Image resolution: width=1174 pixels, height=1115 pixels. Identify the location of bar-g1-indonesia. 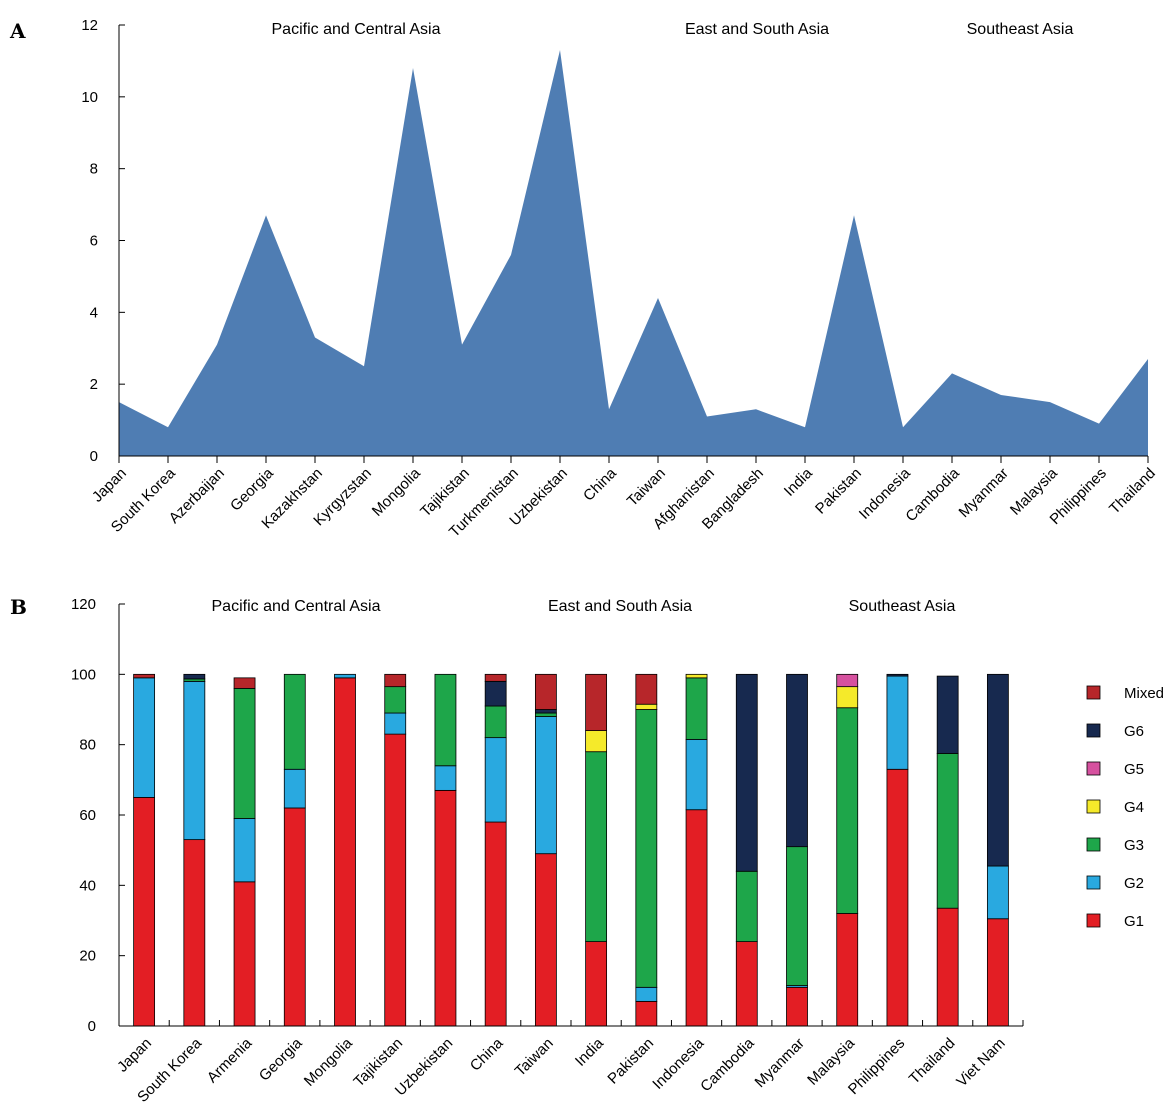
(696, 918).